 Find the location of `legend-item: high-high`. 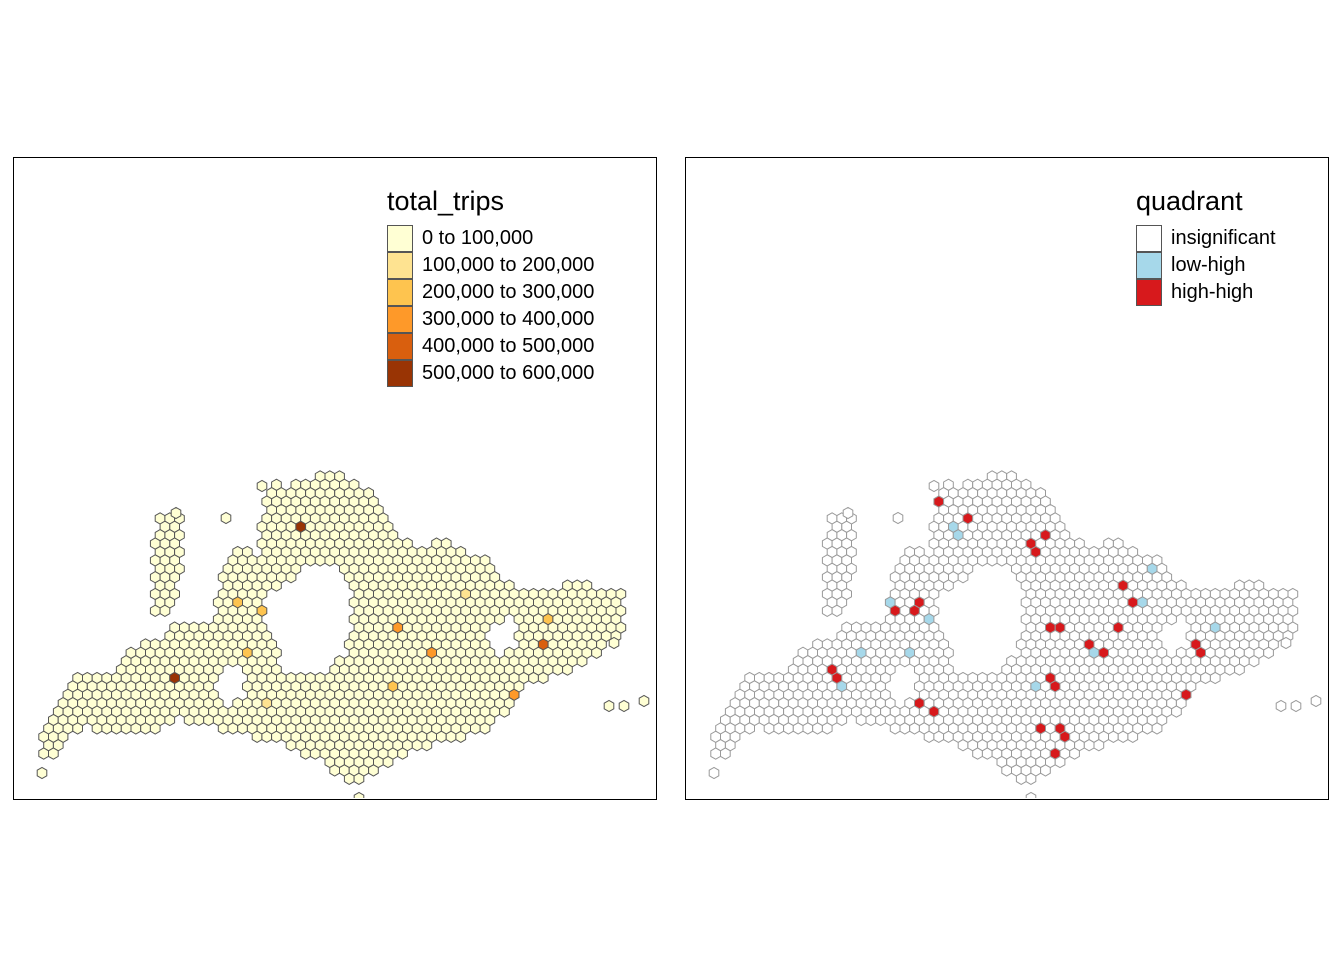

legend-item: high-high is located at coordinates (1194, 292).